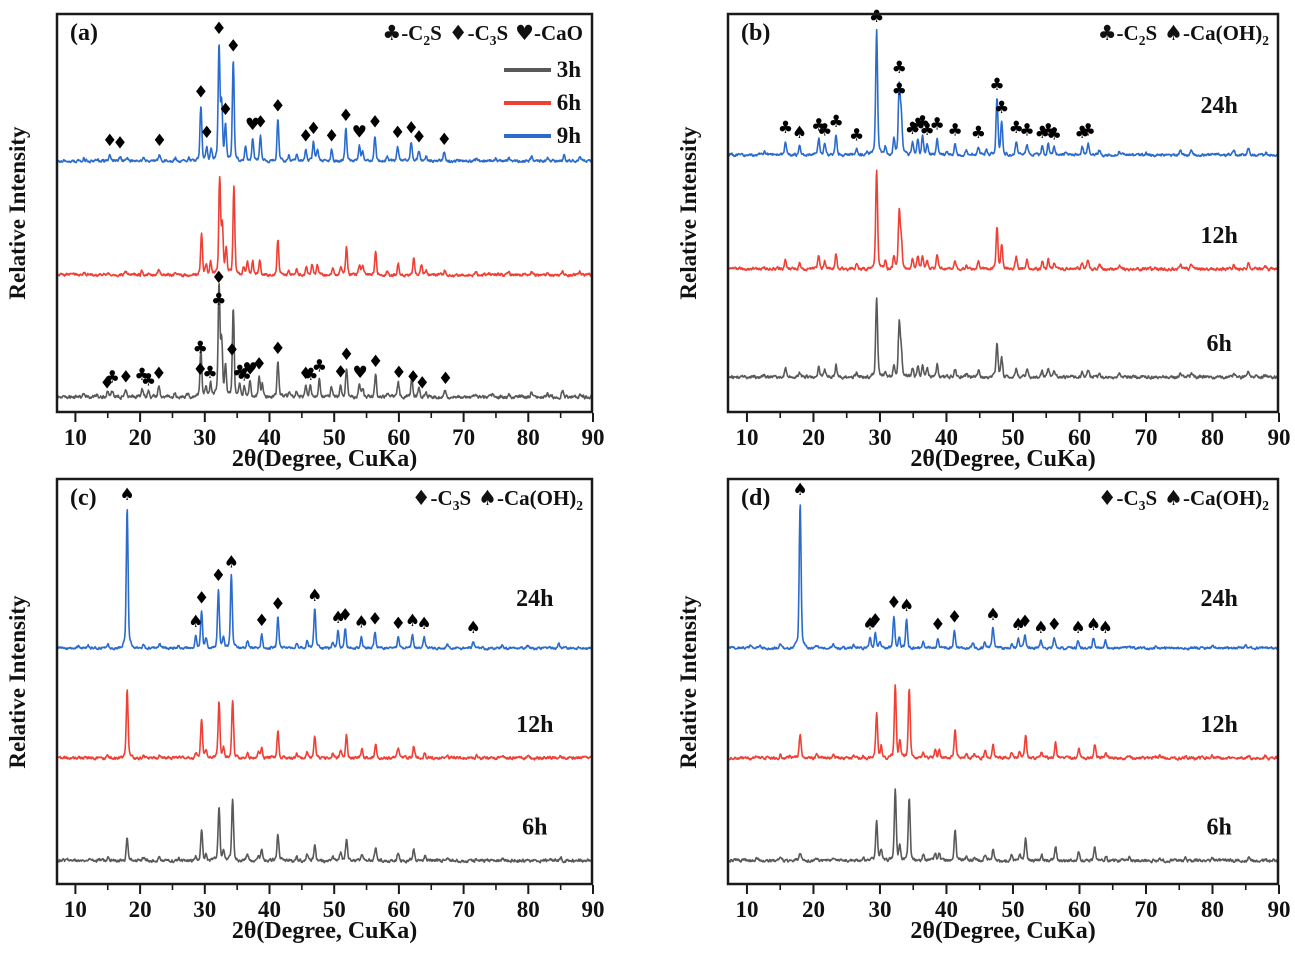 The image size is (1295, 956). Describe the element at coordinates (487, 498) in the screenshot. I see `spade-icon: ♠` at that location.